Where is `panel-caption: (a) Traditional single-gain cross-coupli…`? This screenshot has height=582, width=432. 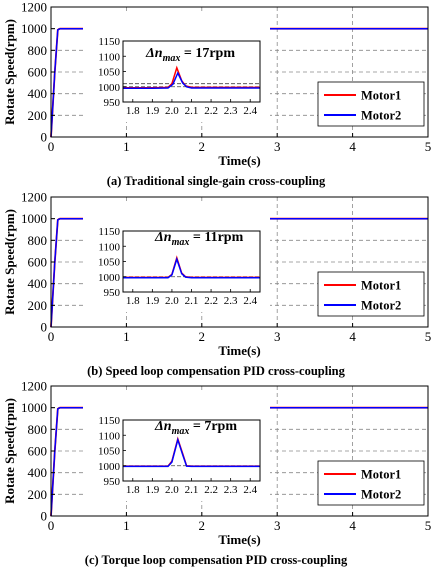 panel-caption: (a) Traditional single-gain cross-coupli… is located at coordinates (216, 181).